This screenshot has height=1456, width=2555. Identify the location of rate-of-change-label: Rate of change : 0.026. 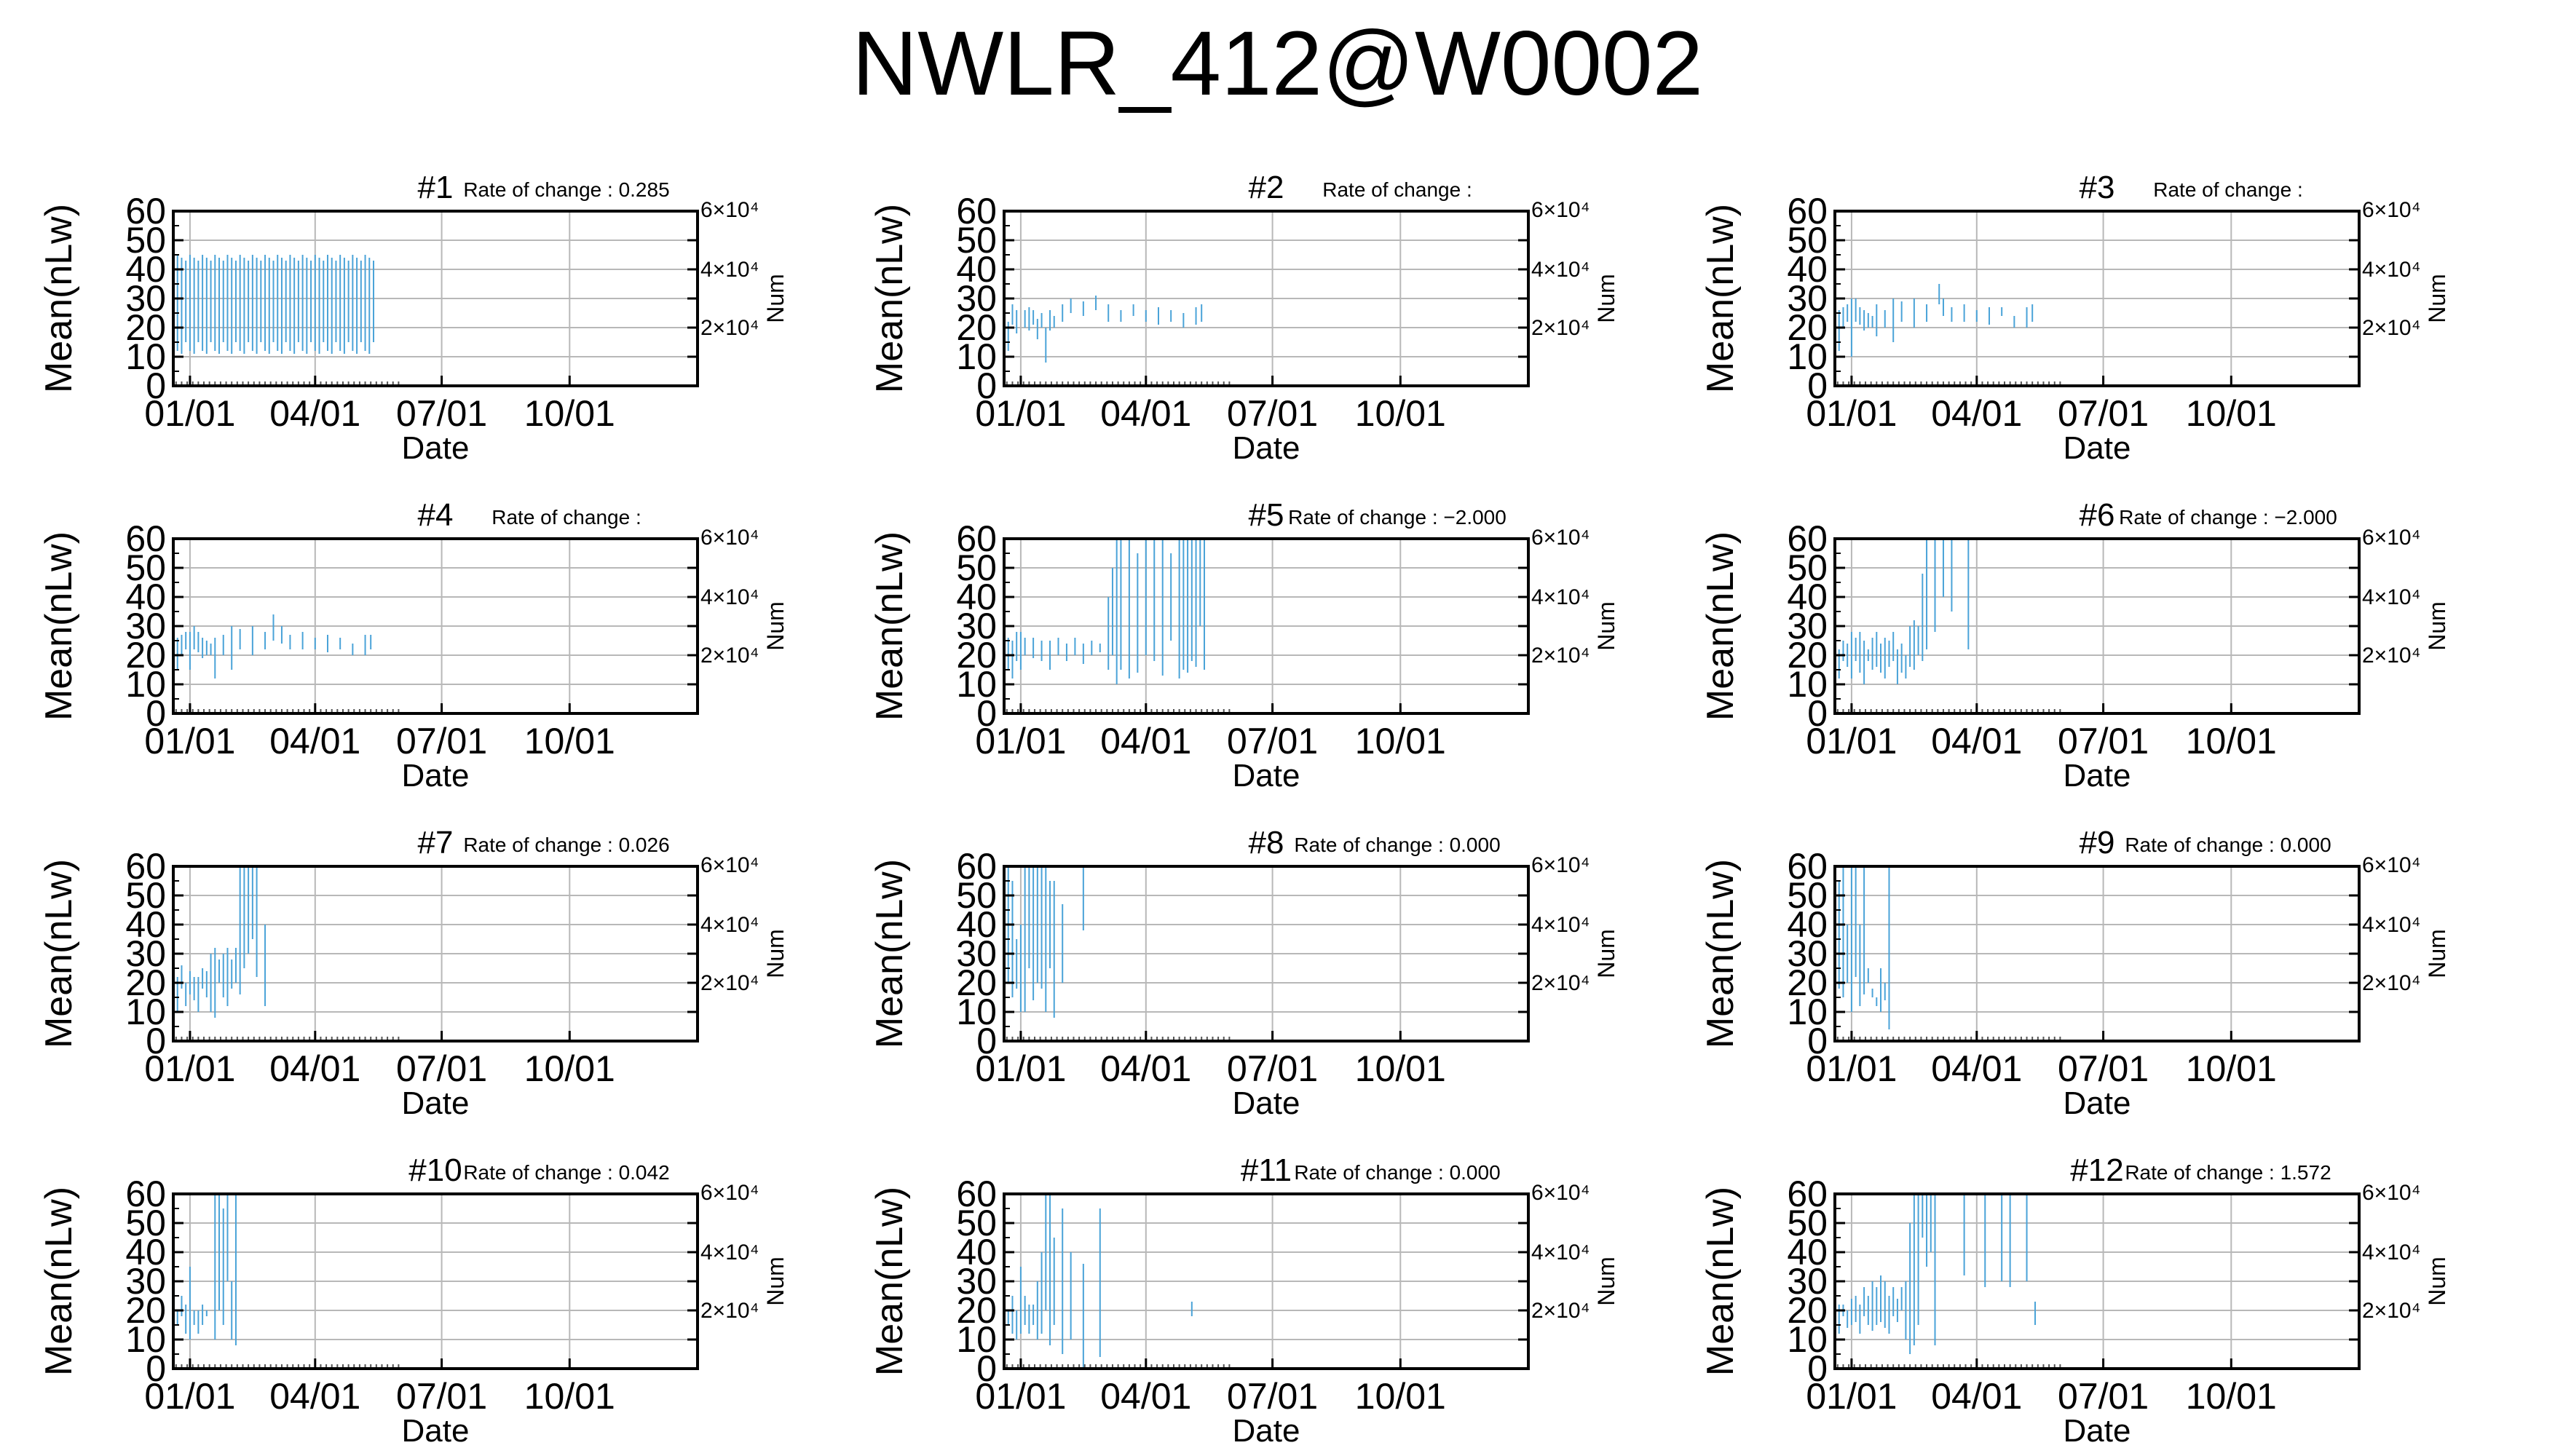
(566, 845).